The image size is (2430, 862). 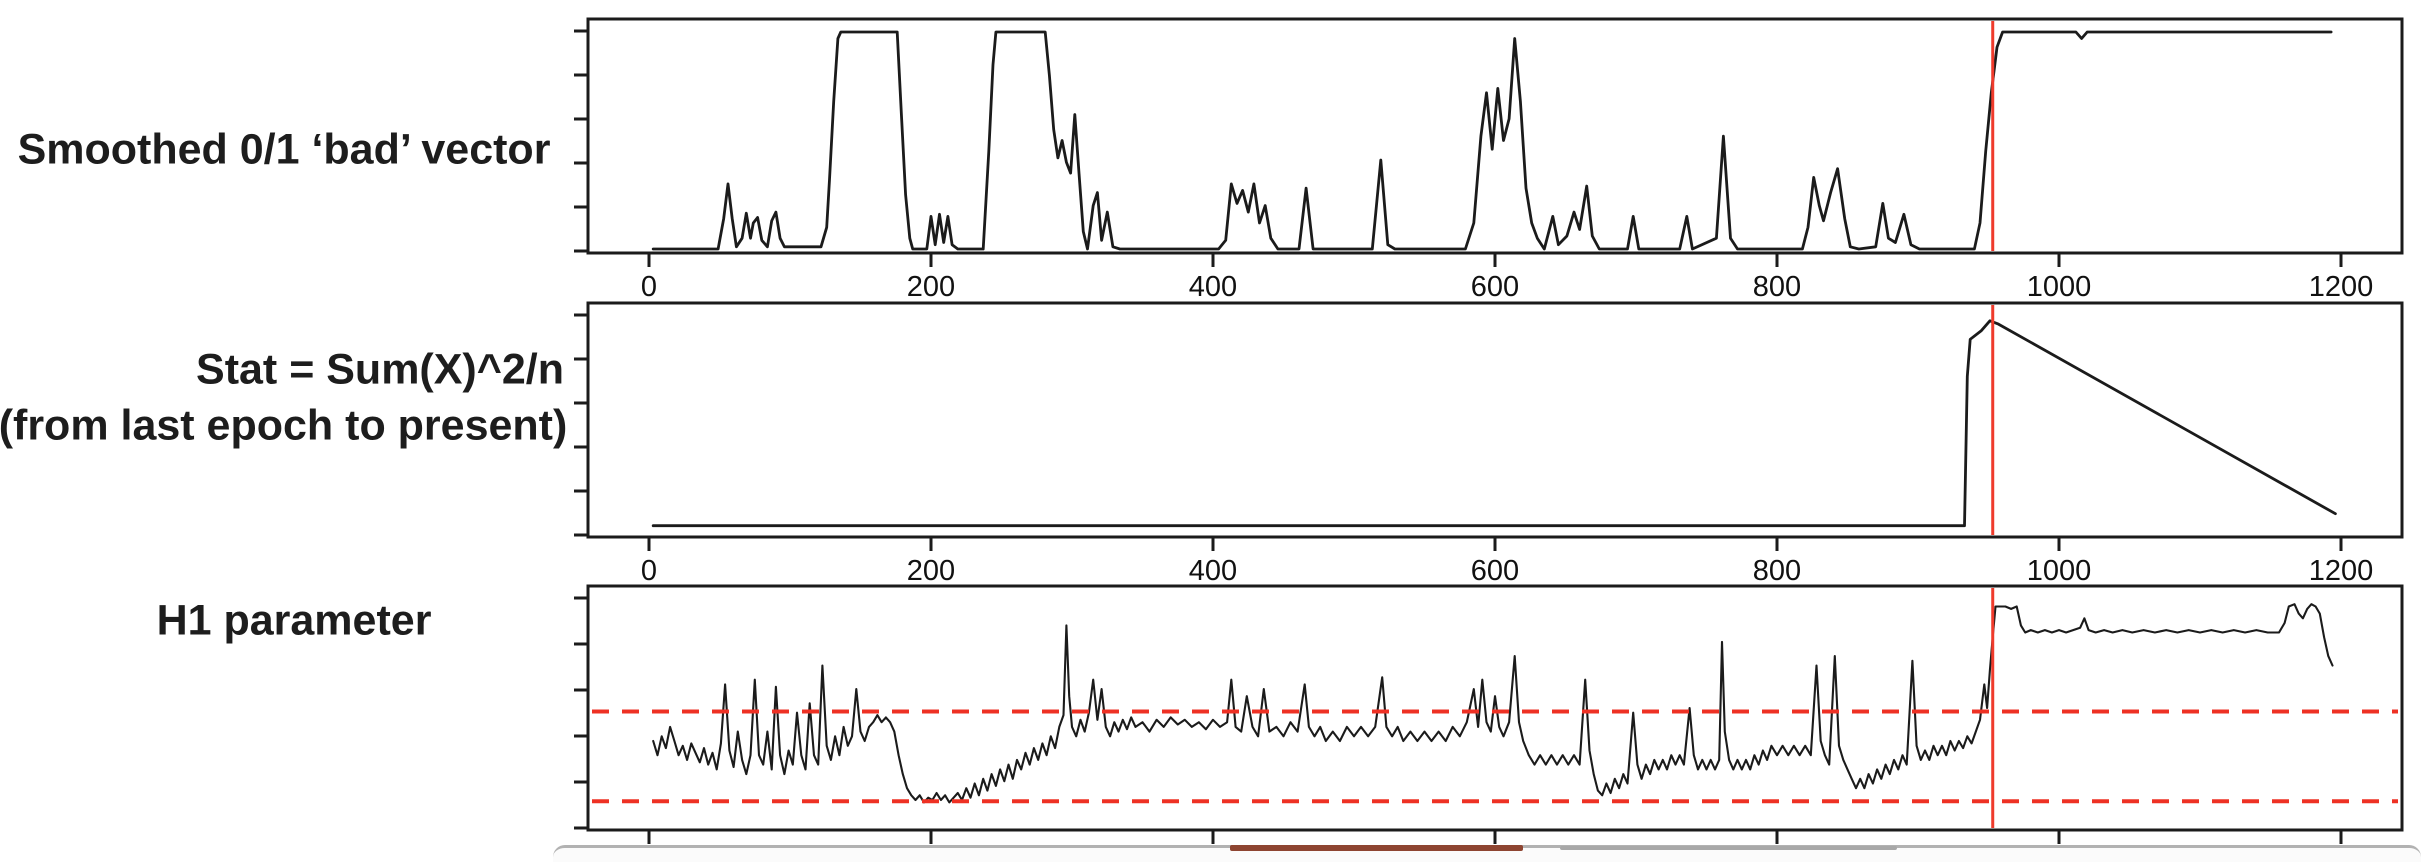 What do you see at coordinates (1376, 848) in the screenshot?
I see `bottom-window-edge-accent-segment` at bounding box center [1376, 848].